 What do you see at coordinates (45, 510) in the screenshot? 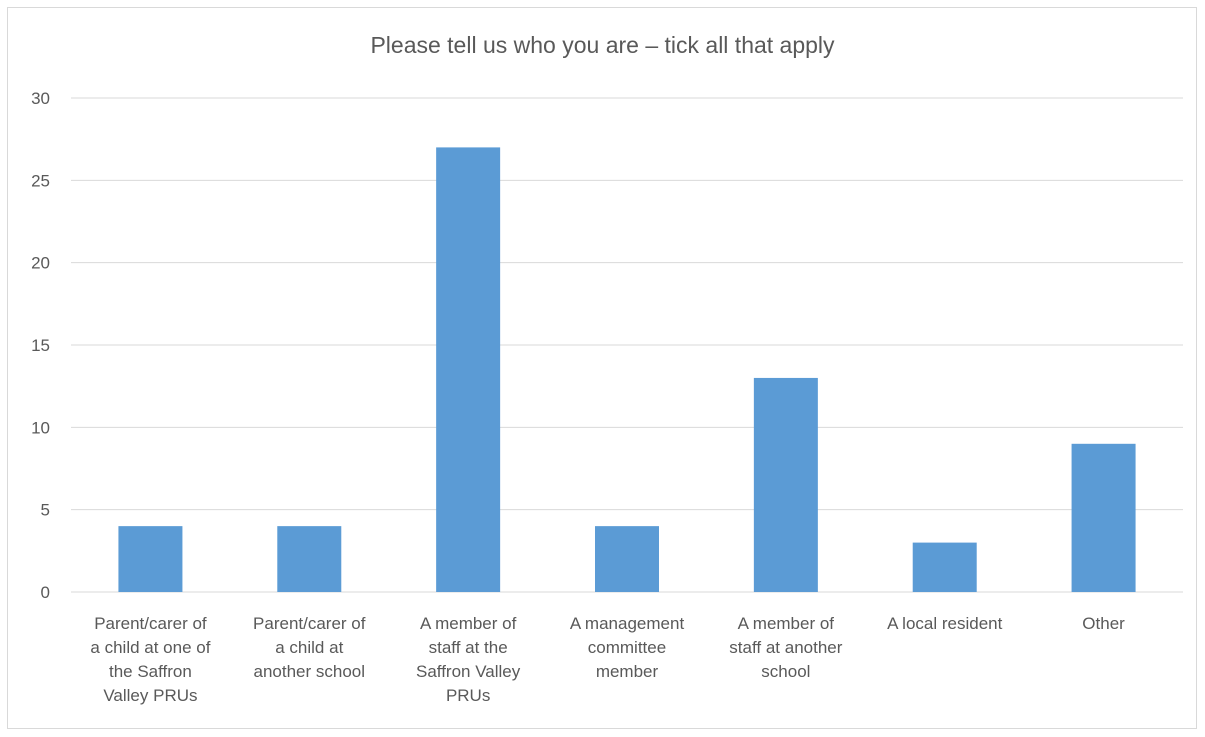
I see `y-tick-label-5: 5` at bounding box center [45, 510].